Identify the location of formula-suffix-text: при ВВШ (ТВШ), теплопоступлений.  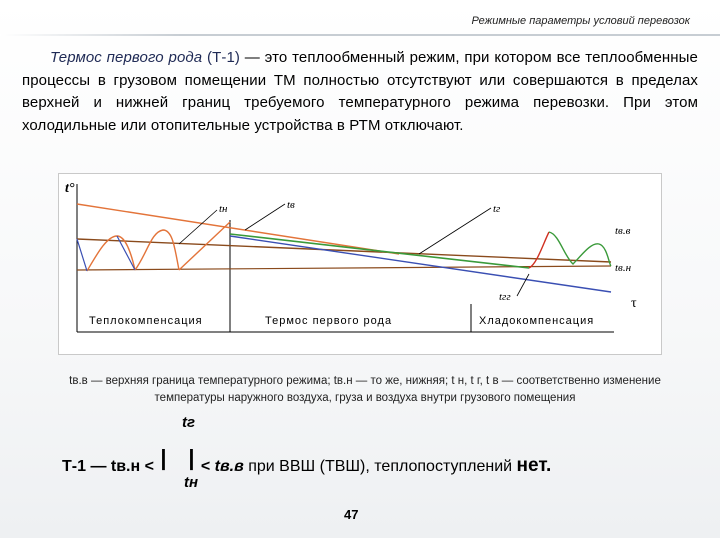
(378, 467).